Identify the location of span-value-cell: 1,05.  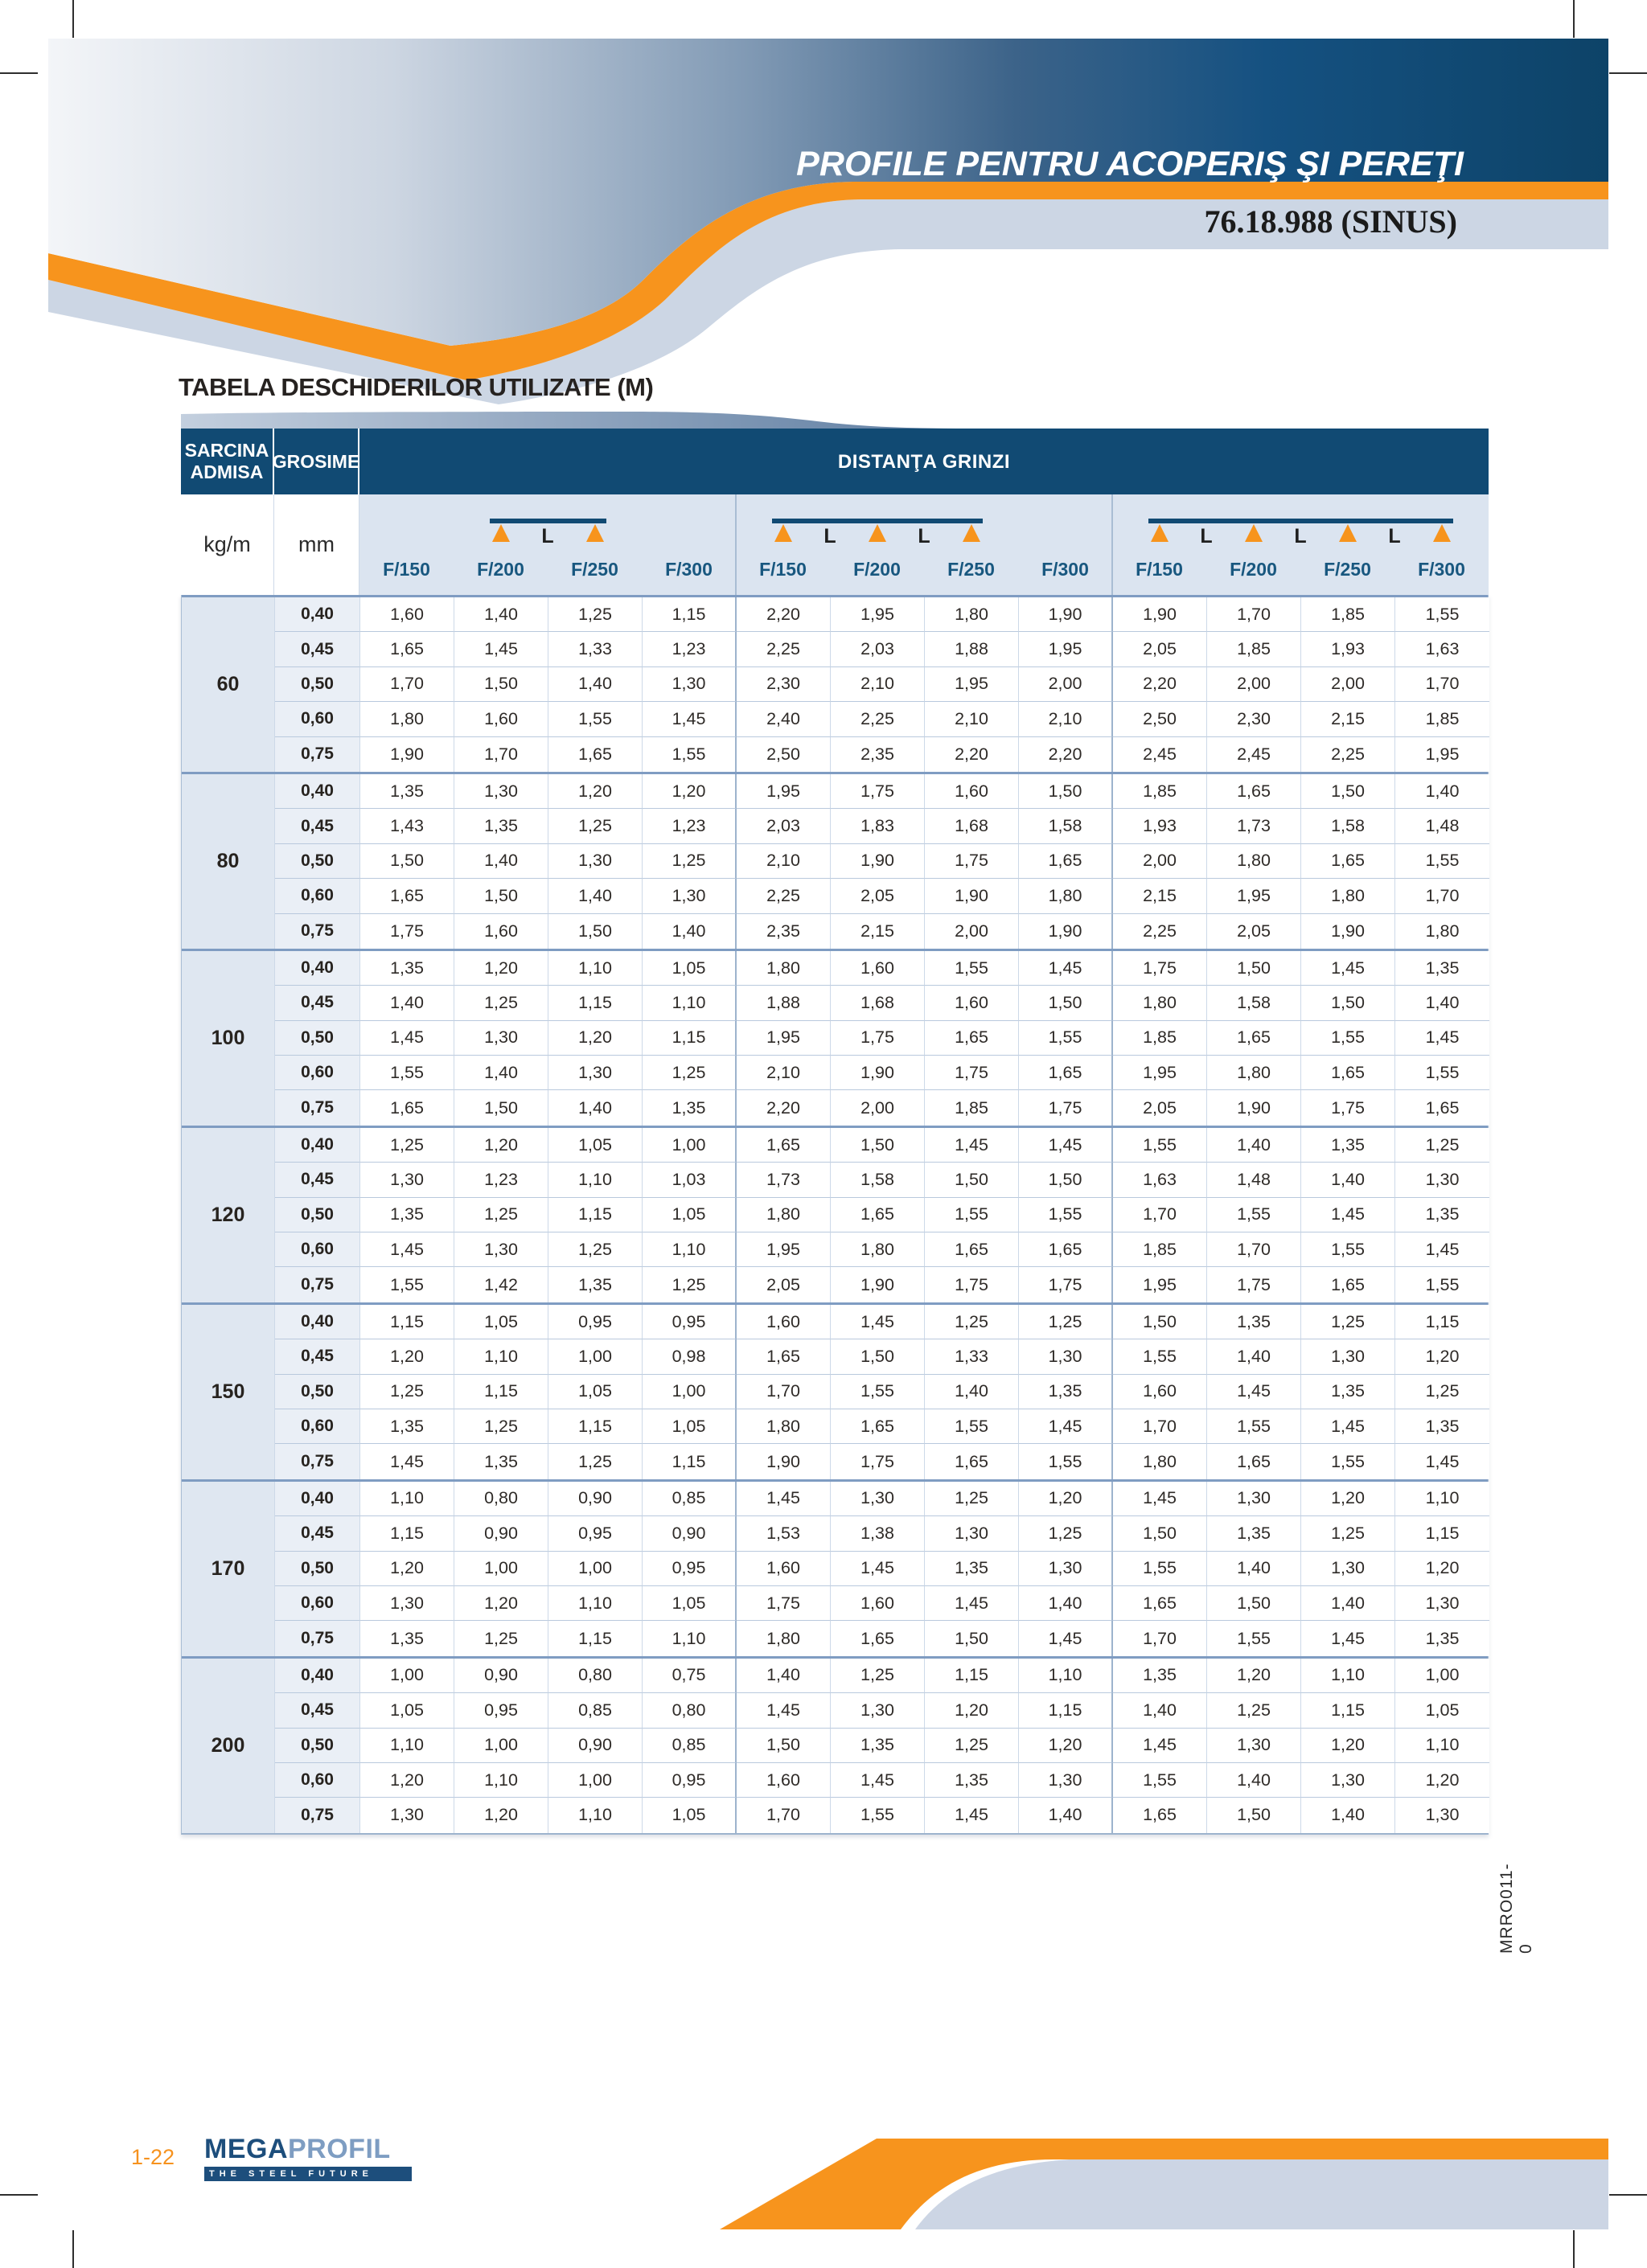
(595, 1145).